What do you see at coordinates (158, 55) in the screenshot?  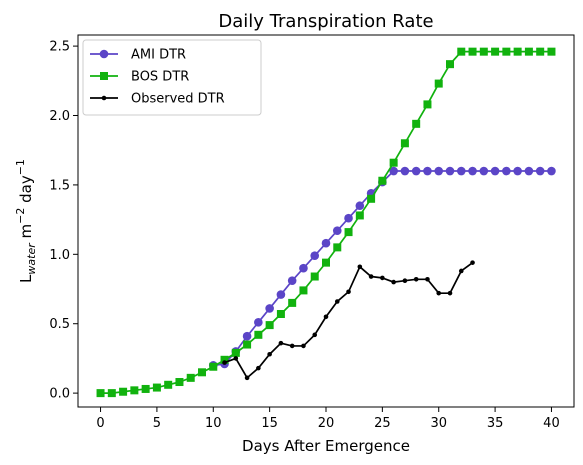 I see `legend-label: AMI DTR` at bounding box center [158, 55].